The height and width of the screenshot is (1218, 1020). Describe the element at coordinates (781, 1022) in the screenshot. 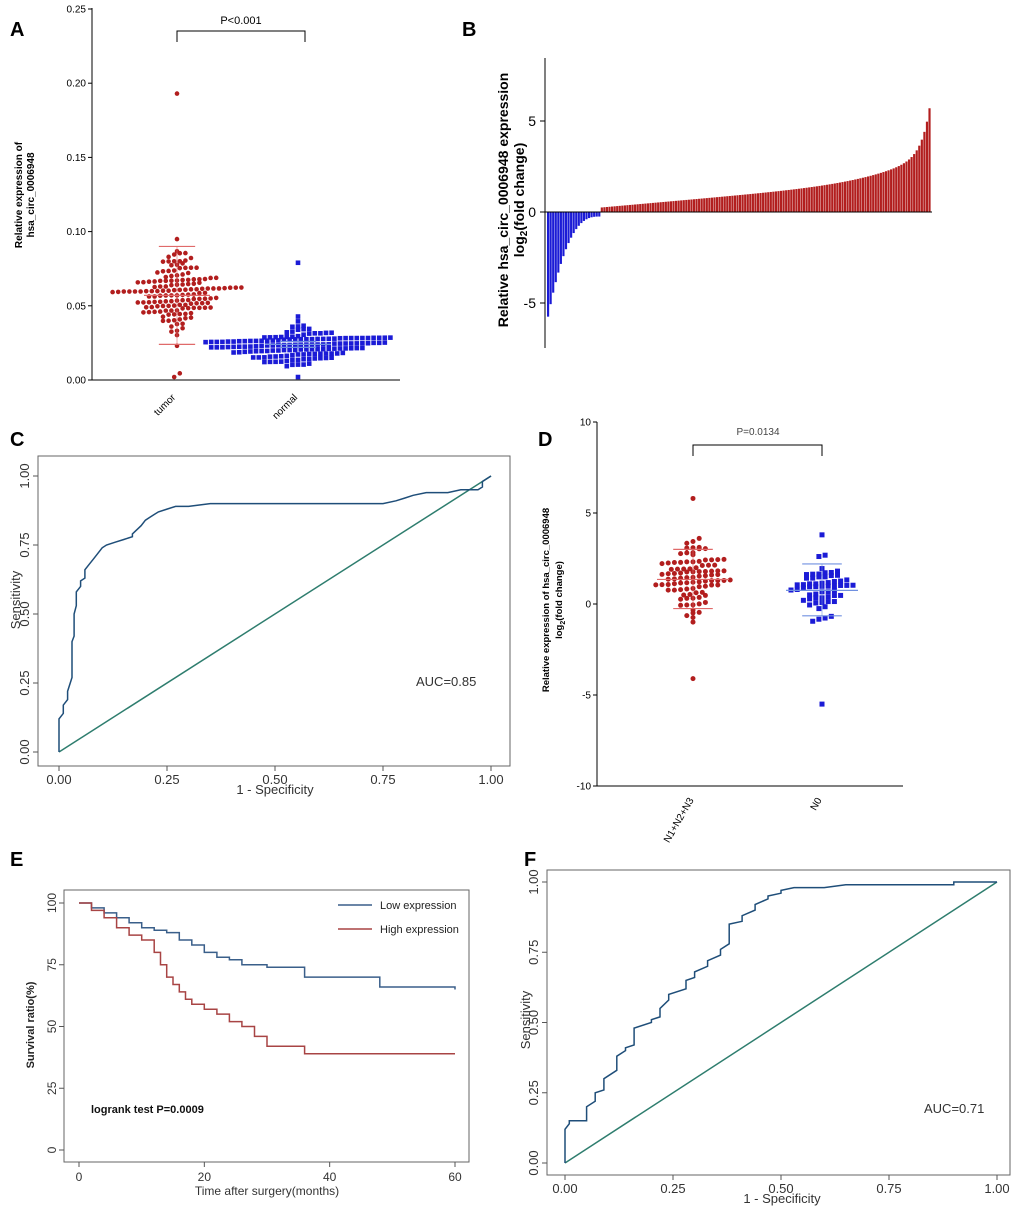

I see `panel-f-reference-line` at that location.